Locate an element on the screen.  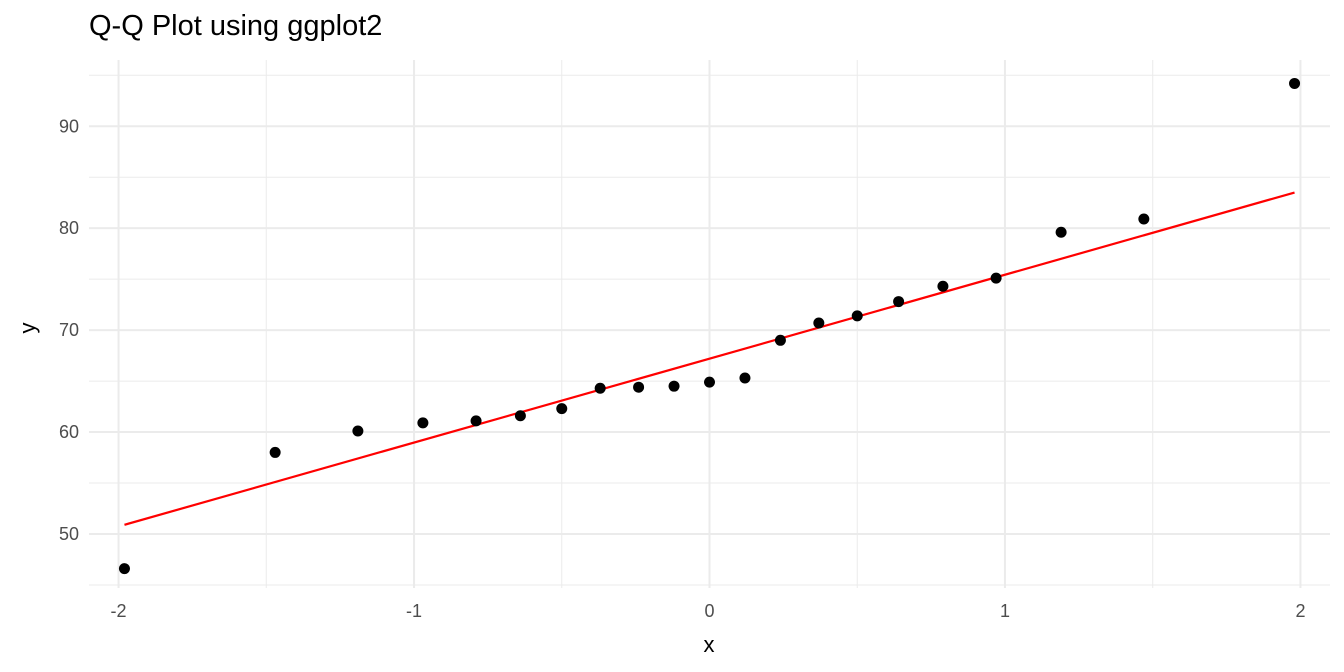
x-tick-label: 2 is located at coordinates (1300, 611).